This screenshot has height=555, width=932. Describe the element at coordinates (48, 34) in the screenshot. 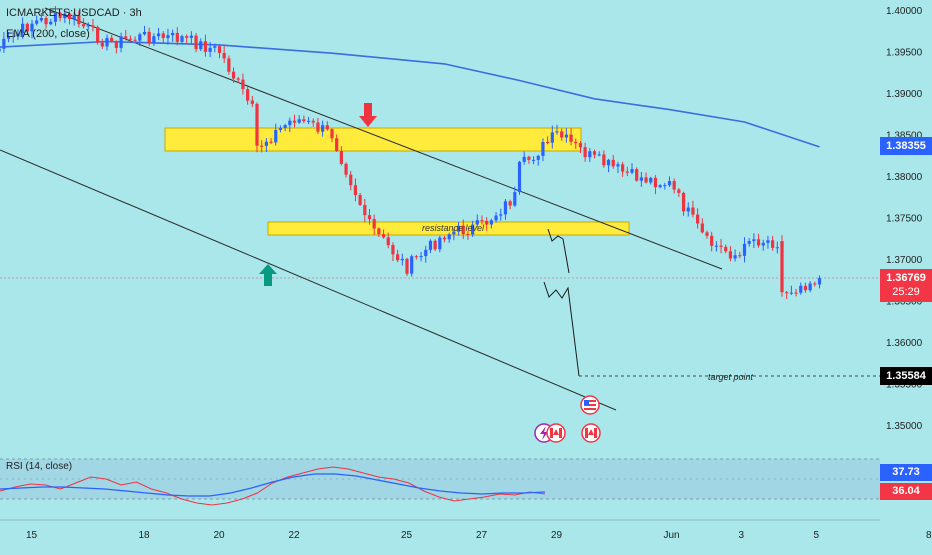

I see `ema-indicator-label: EMA (200, close)` at that location.